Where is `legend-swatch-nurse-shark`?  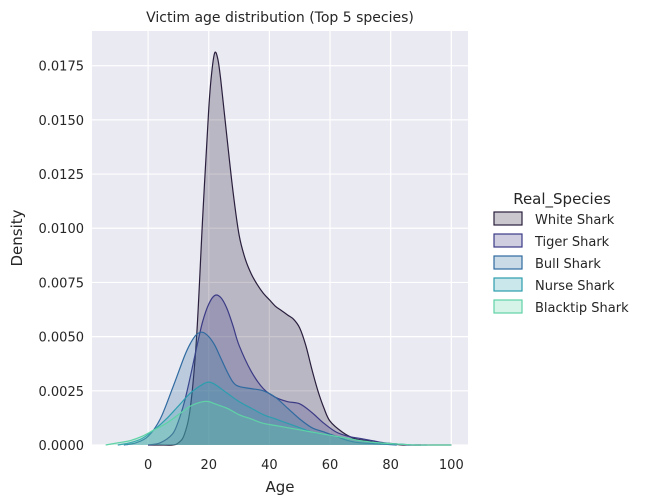 legend-swatch-nurse-shark is located at coordinates (508, 284).